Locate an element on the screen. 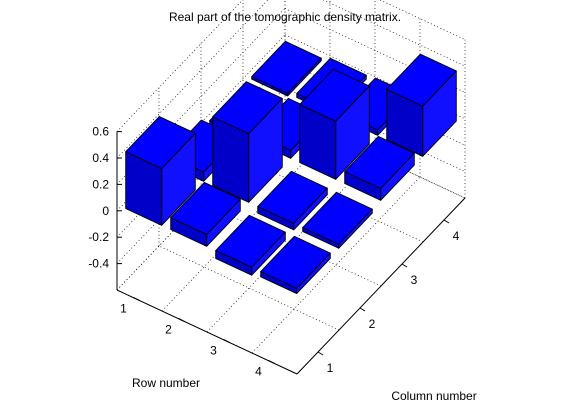 The height and width of the screenshot is (420, 561). z-tick-label: -0.4 is located at coordinates (98, 264).